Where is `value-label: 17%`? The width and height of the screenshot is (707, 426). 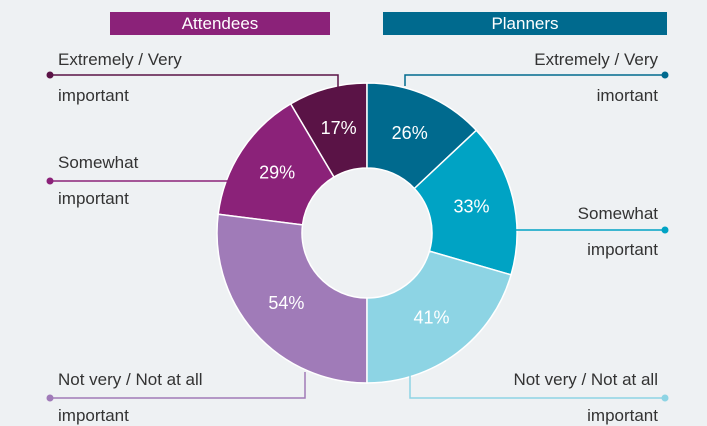
value-label: 17% is located at coordinates (339, 128).